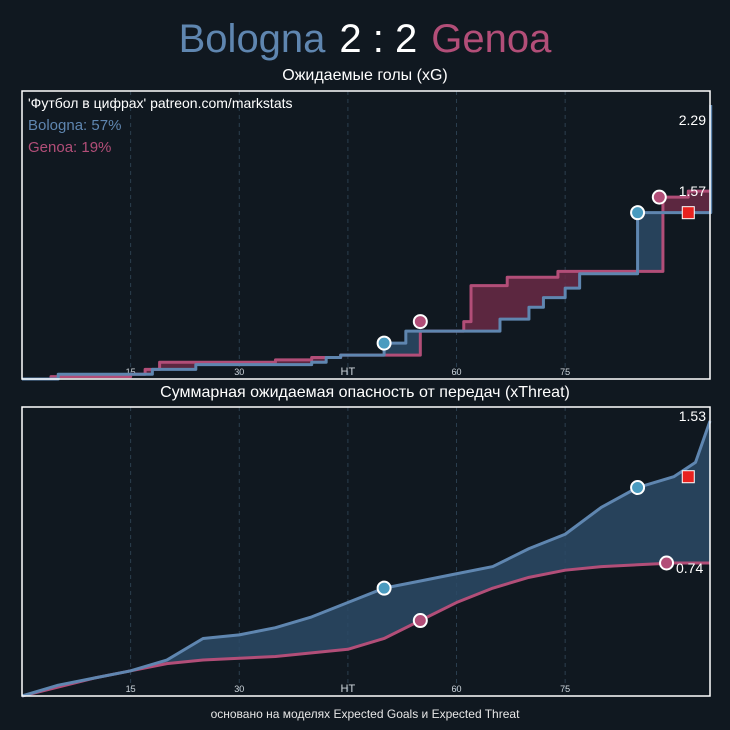 This screenshot has height=730, width=730. What do you see at coordinates (239, 372) in the screenshot?
I see `xg-tick-label: 30` at bounding box center [239, 372].